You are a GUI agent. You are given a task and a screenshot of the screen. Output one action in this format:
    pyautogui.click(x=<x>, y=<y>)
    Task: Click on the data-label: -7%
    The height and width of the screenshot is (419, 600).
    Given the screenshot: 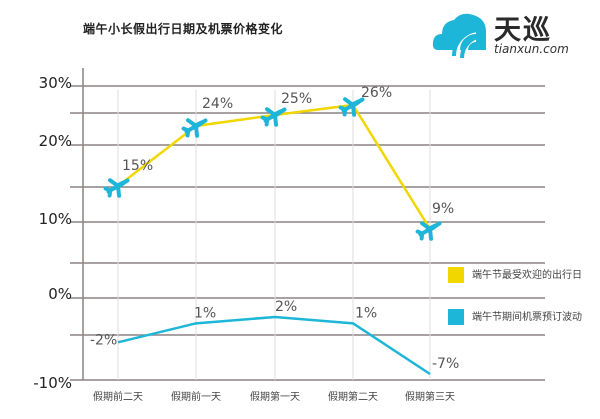 What is the action you would take?
    pyautogui.click(x=445, y=364)
    